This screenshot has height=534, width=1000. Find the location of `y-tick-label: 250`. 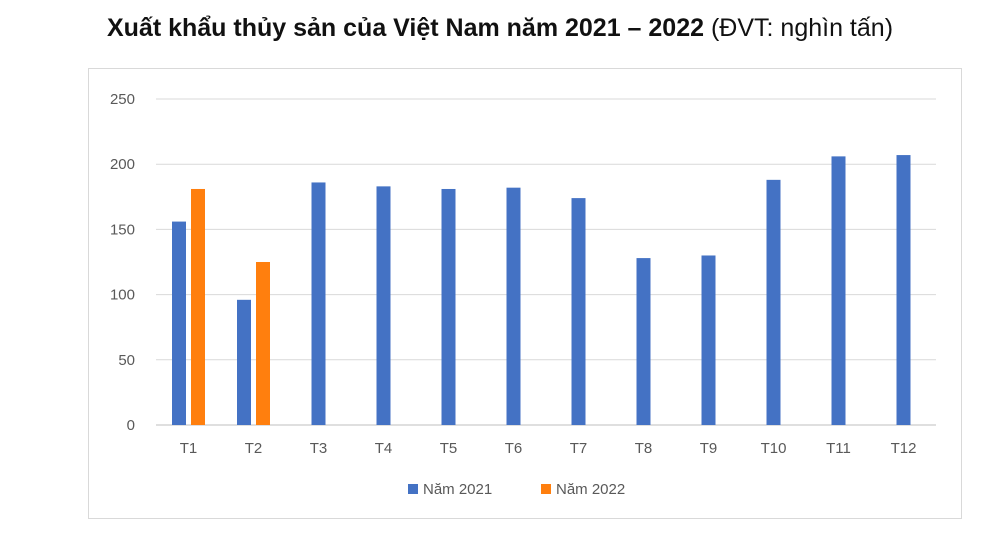

y-tick-label: 250 is located at coordinates (122, 99).